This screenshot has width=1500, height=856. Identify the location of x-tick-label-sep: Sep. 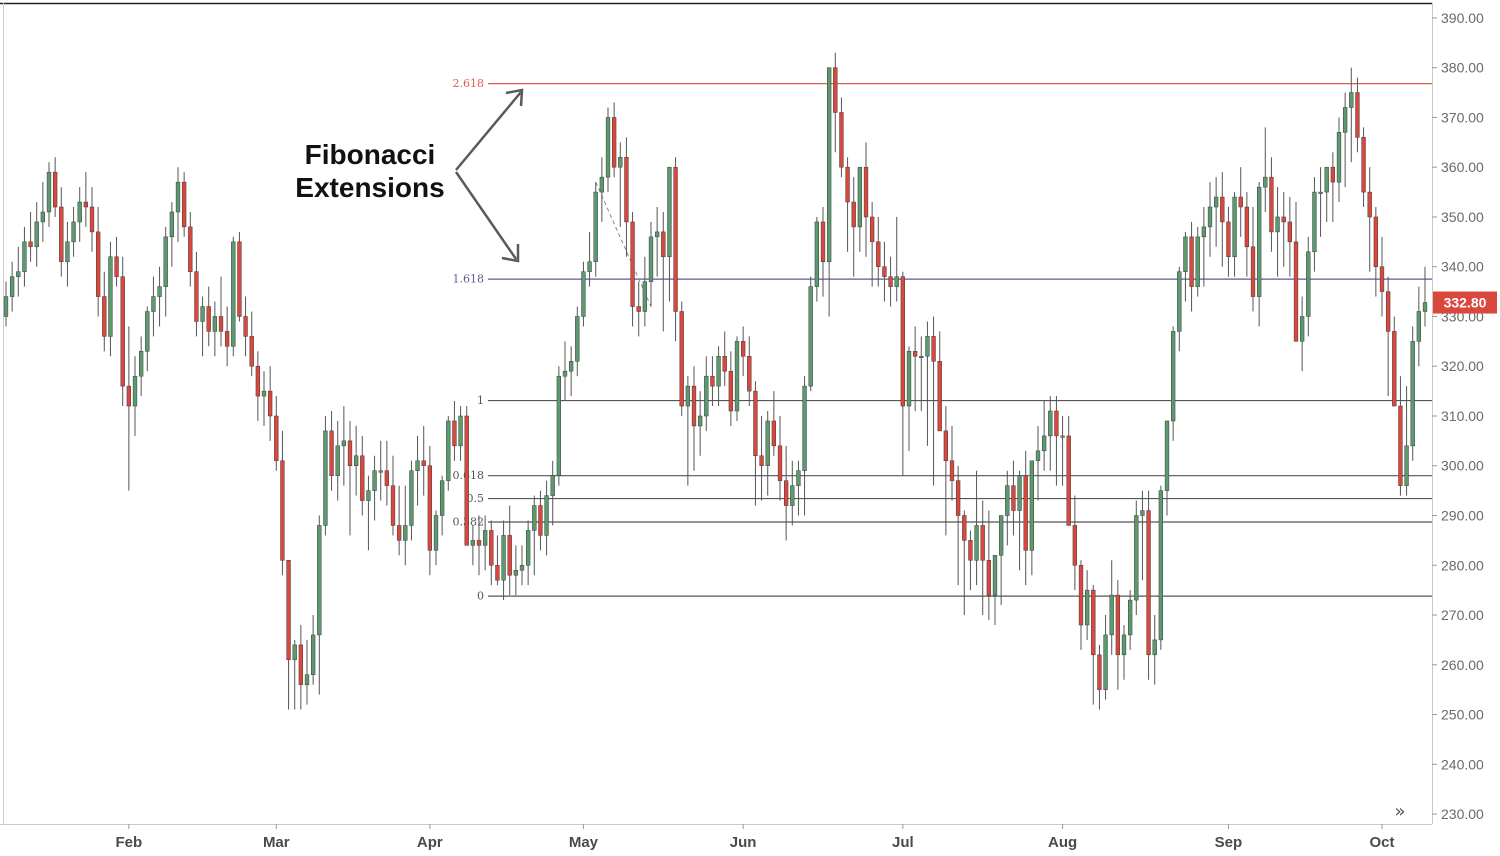
(1229, 842).